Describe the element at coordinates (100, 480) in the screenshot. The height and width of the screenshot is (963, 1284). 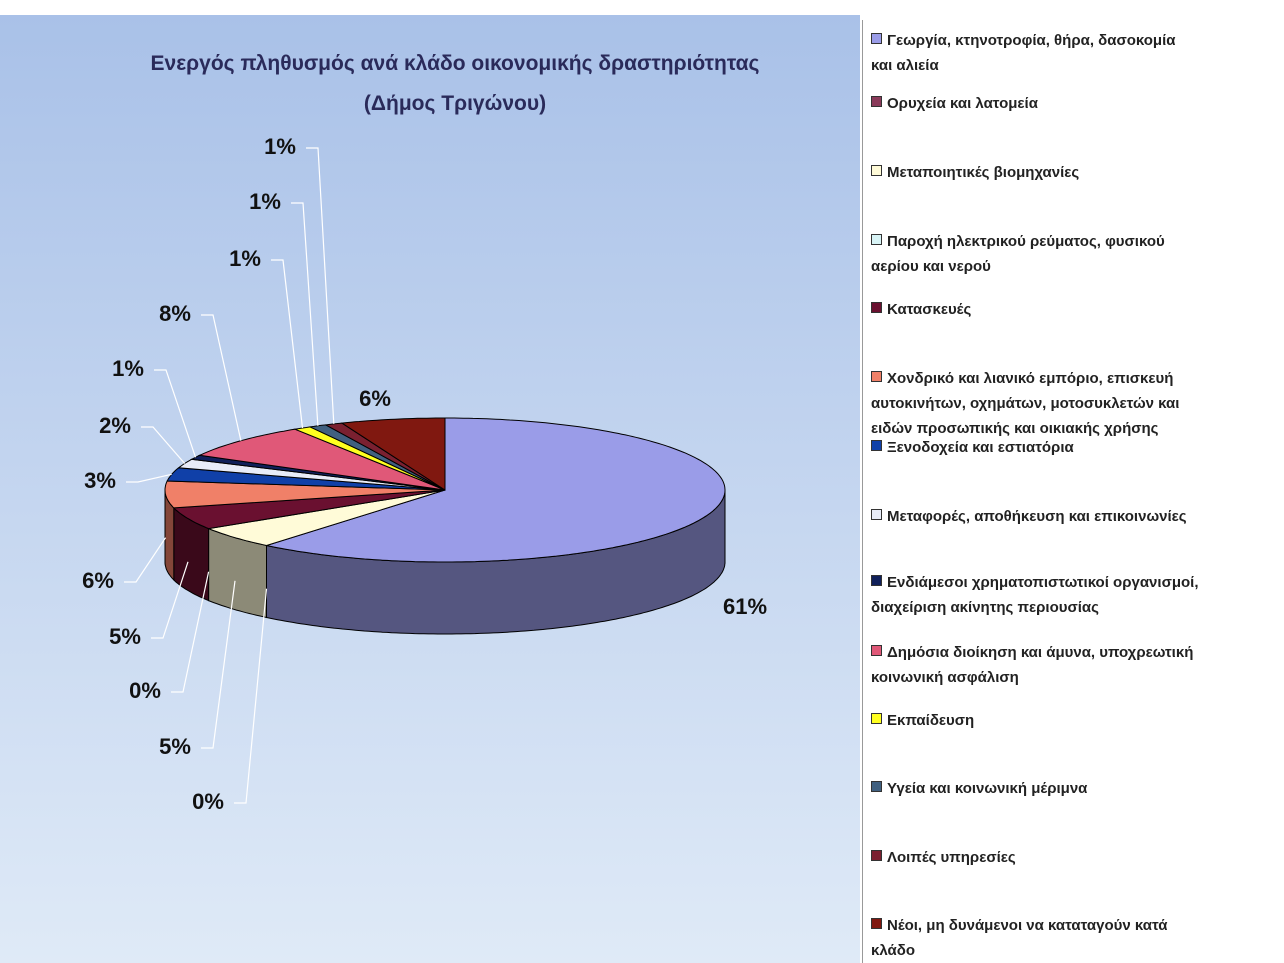
I see `data-label: 3%` at that location.